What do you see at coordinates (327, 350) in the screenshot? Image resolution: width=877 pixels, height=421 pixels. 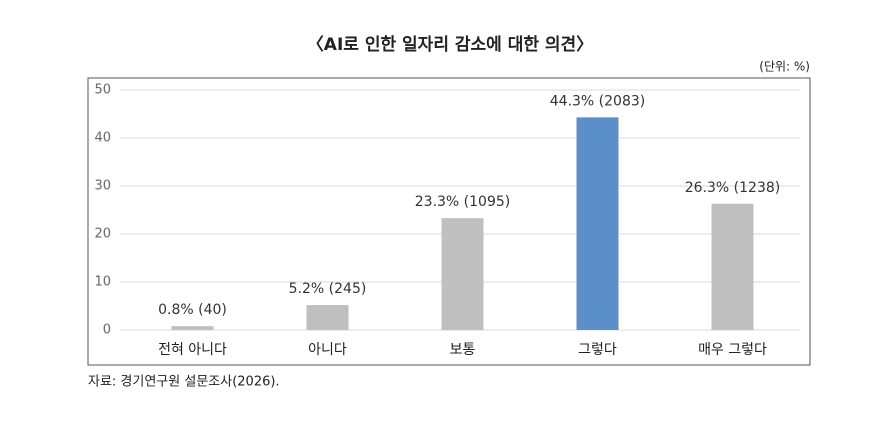 I see `x-tick-label: 아니다` at bounding box center [327, 350].